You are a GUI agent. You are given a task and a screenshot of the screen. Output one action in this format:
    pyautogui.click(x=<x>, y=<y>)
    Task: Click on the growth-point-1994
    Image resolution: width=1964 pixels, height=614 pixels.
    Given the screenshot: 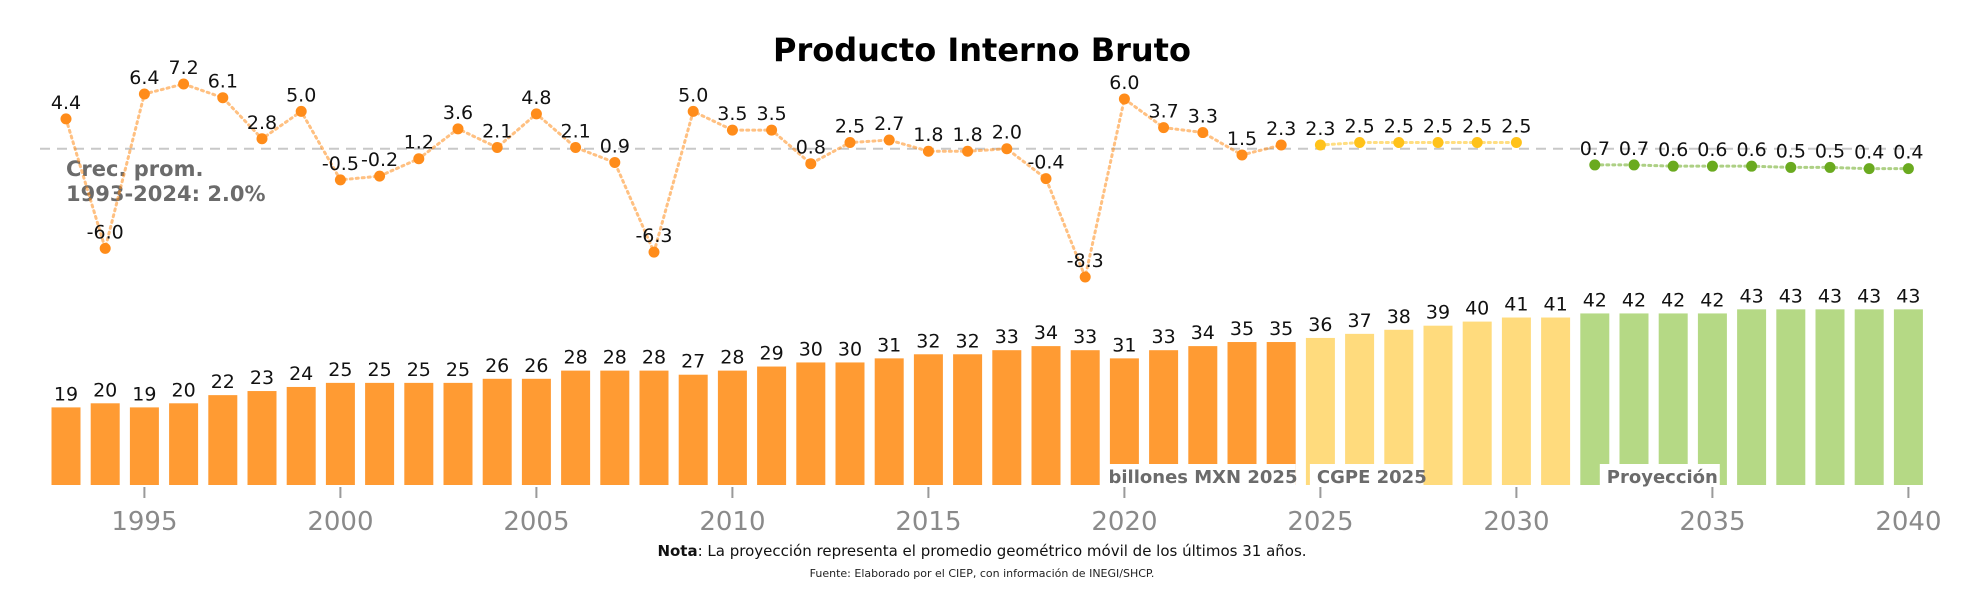 What is the action you would take?
    pyautogui.click(x=105, y=248)
    